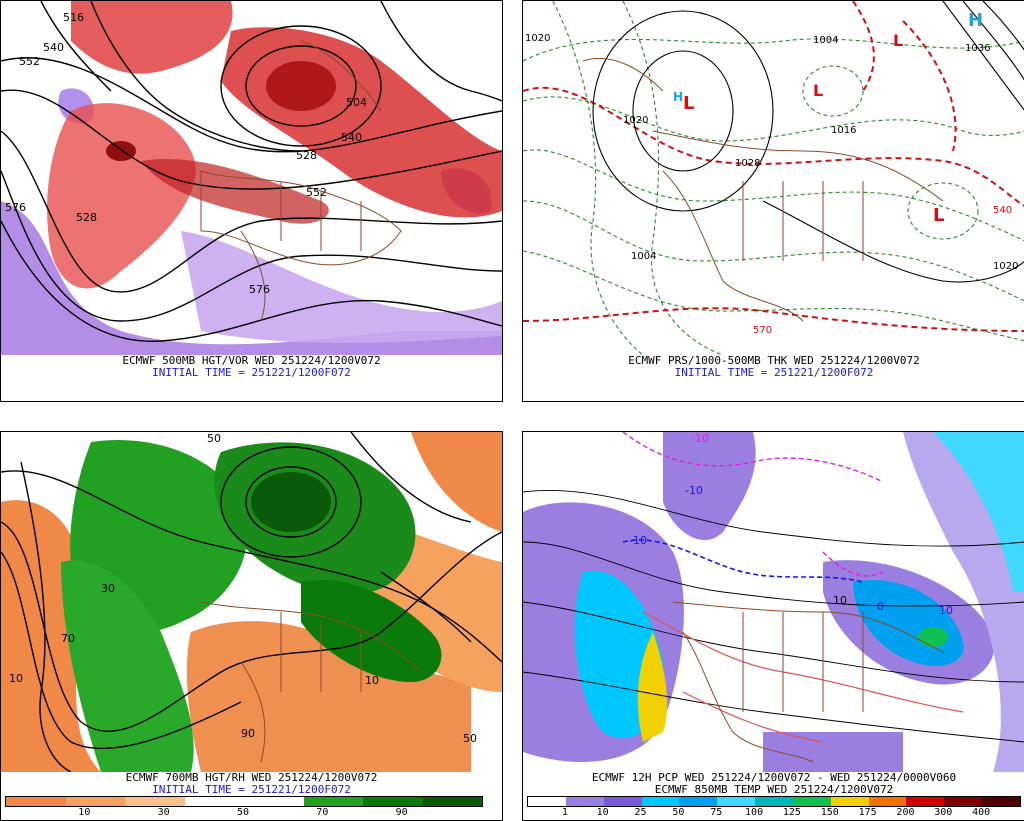 The image size is (1024, 821). I want to click on isobar-label: 1028, so click(747, 163).